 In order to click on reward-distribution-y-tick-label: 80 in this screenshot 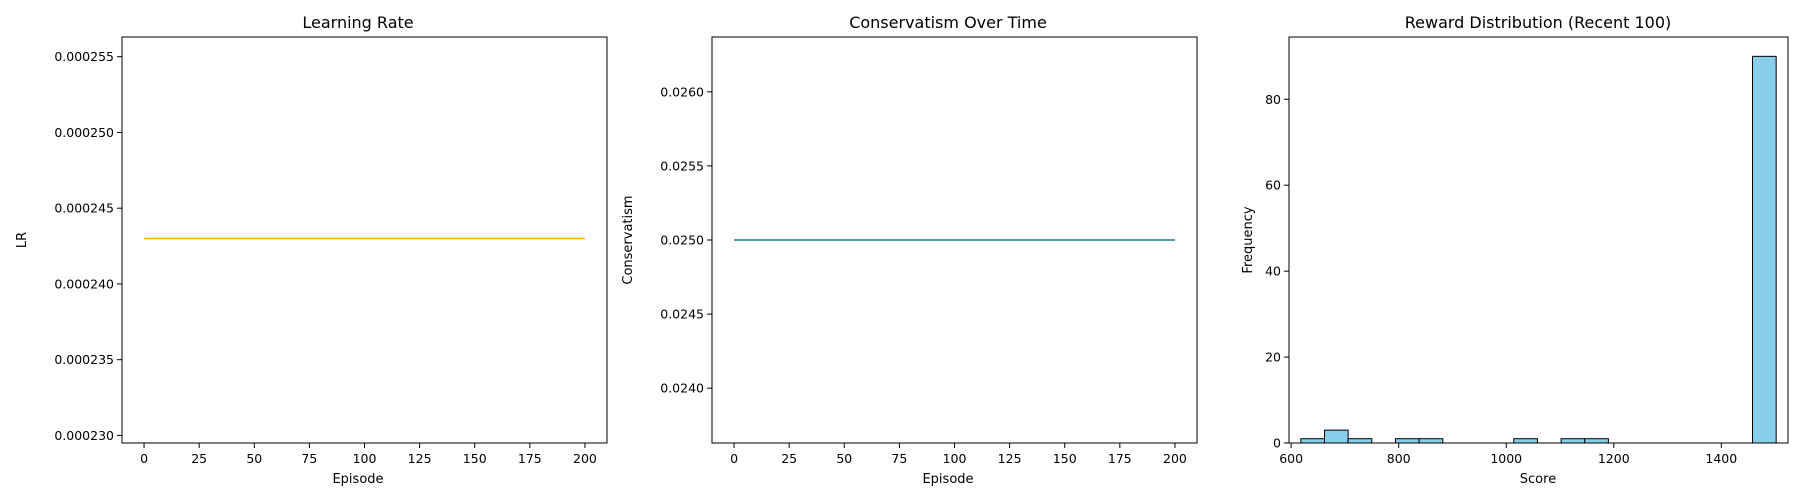, I will do `click(1273, 99)`.